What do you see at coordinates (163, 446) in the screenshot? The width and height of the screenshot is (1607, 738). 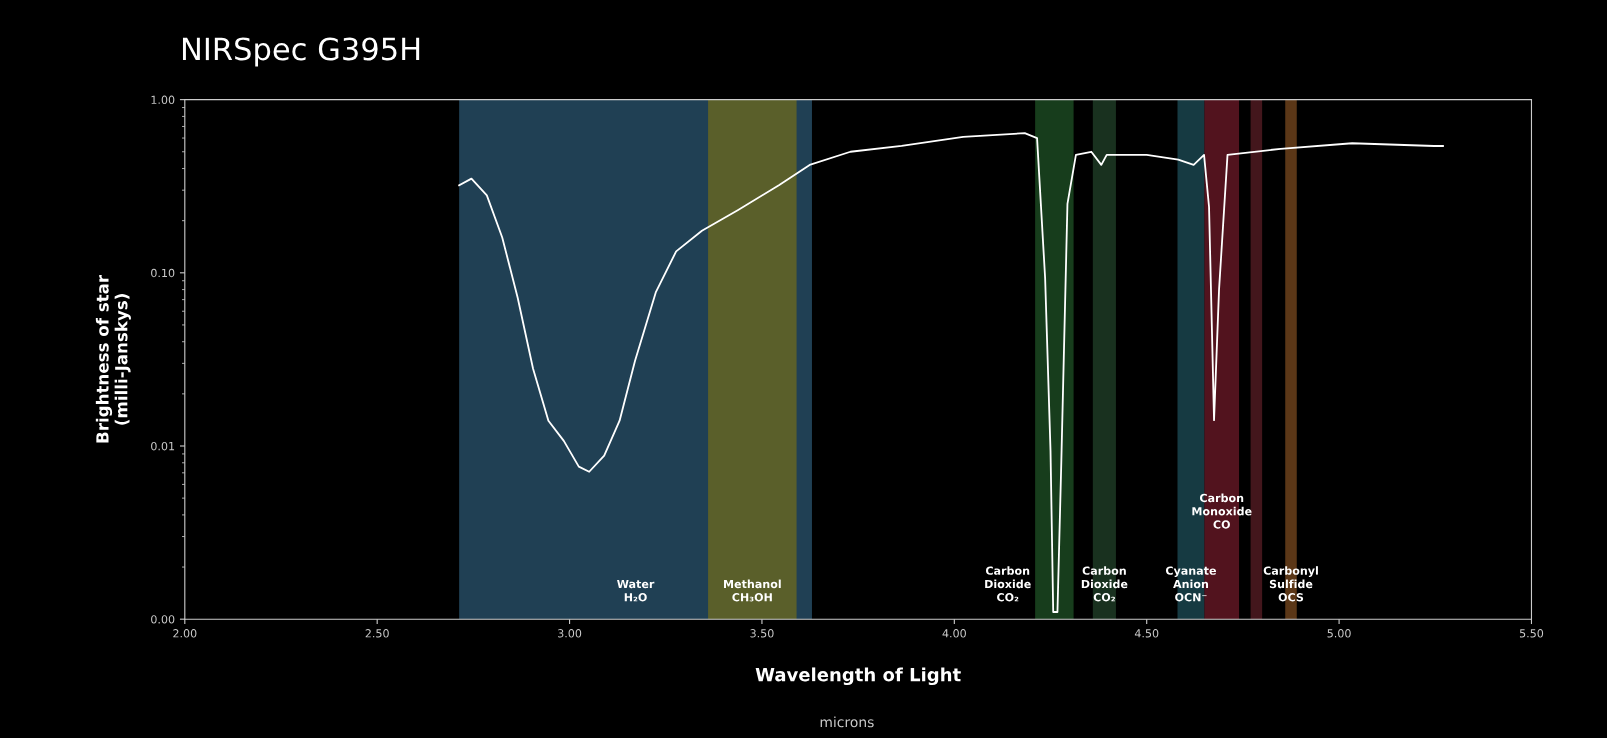 I see `y-tick-label: 0.01` at bounding box center [163, 446].